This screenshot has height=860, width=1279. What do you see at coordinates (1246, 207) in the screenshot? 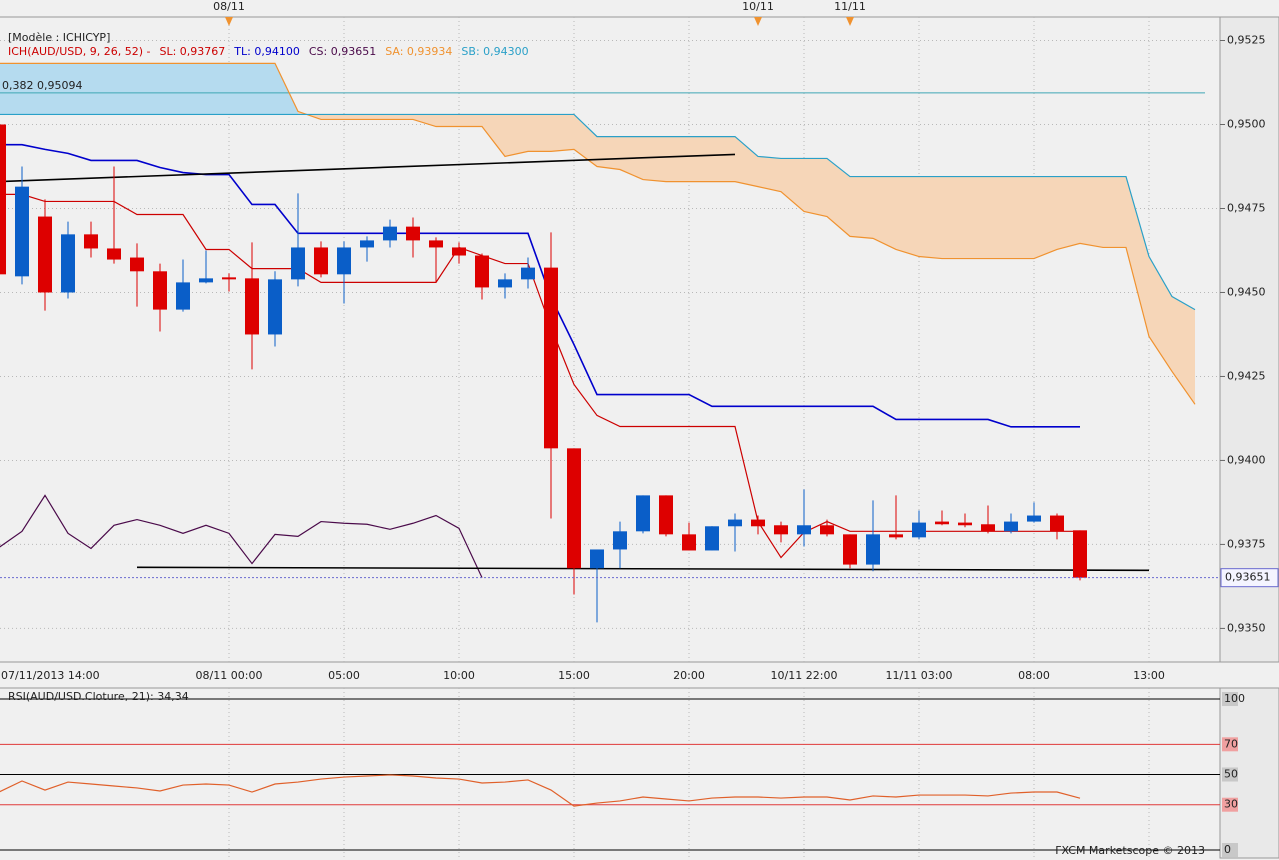
I see `y-tick-label: 0,9475` at bounding box center [1246, 207].